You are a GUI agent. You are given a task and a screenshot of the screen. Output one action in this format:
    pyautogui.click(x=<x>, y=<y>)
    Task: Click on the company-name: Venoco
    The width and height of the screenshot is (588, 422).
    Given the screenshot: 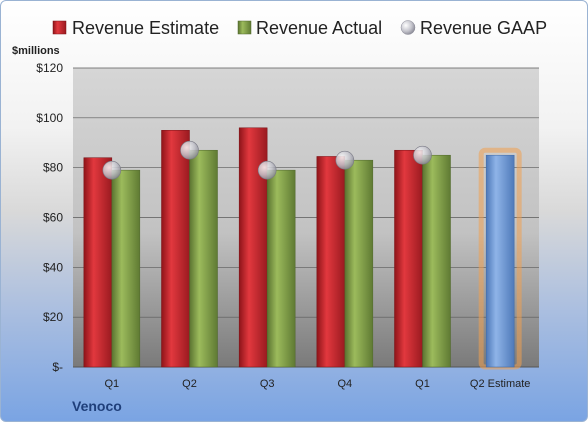 What is the action you would take?
    pyautogui.click(x=97, y=406)
    